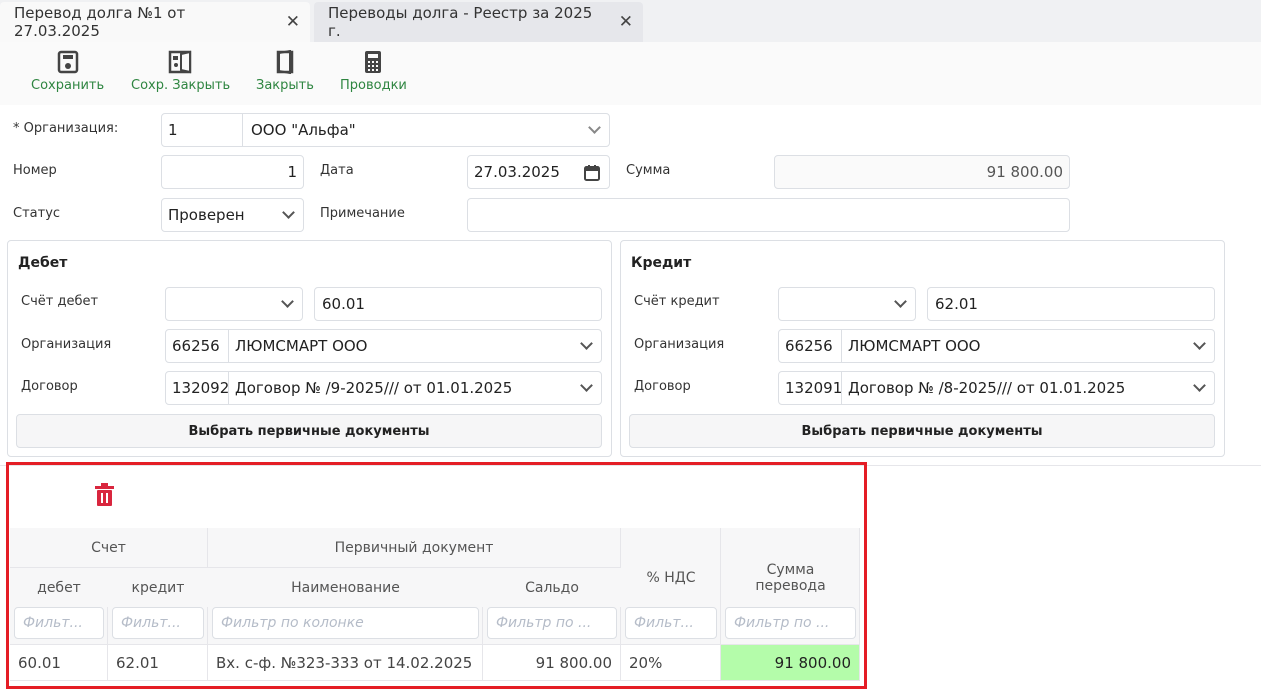 This screenshot has width=1261, height=695. What do you see at coordinates (59, 663) in the screenshot?
I see `table-cell: 60.01` at bounding box center [59, 663].